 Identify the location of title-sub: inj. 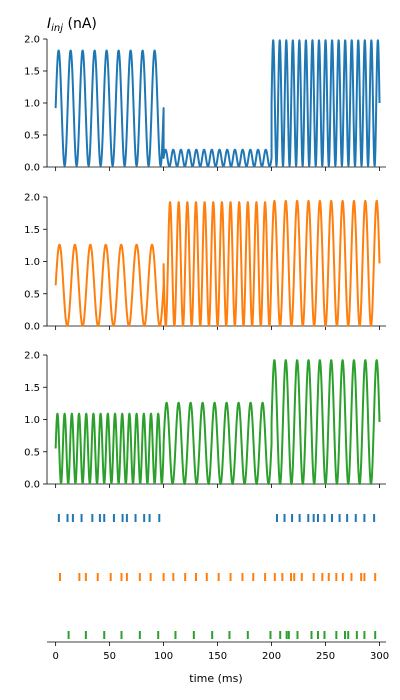
(57, 28).